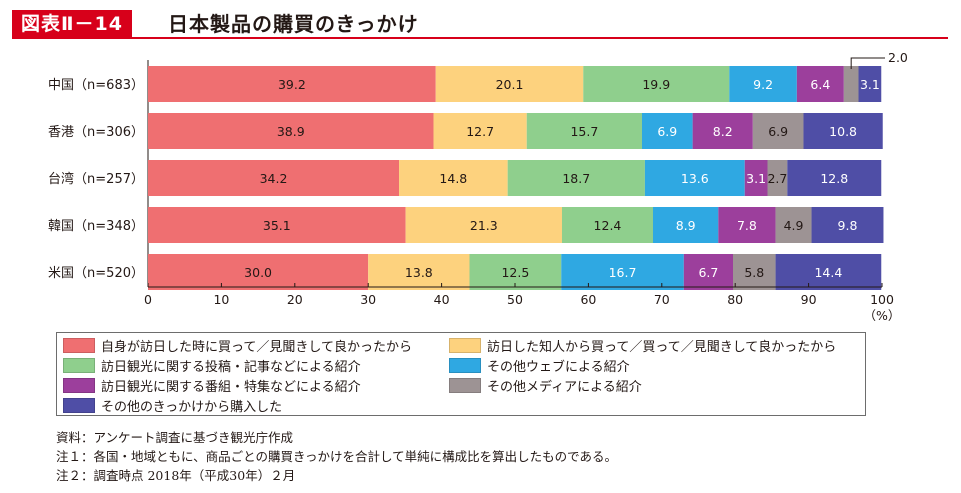  Describe the element at coordinates (882, 299) in the screenshot. I see `x-tick-label: 100` at that location.